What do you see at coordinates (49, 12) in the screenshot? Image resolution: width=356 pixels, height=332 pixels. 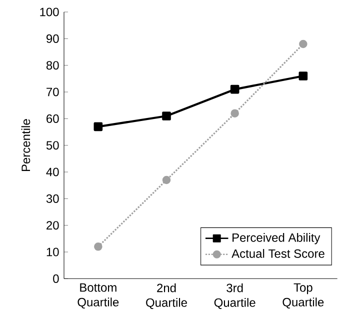 I see `y-tick-label: 100` at bounding box center [49, 12].